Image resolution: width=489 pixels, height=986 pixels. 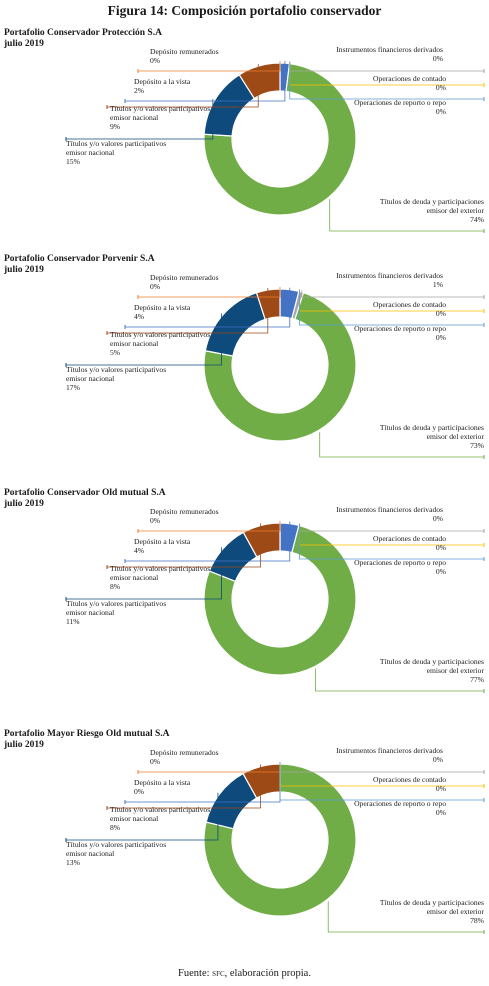 What do you see at coordinates (85, 493) in the screenshot?
I see `chart-title: Portafolio Conservador Old mutual S.A` at bounding box center [85, 493].